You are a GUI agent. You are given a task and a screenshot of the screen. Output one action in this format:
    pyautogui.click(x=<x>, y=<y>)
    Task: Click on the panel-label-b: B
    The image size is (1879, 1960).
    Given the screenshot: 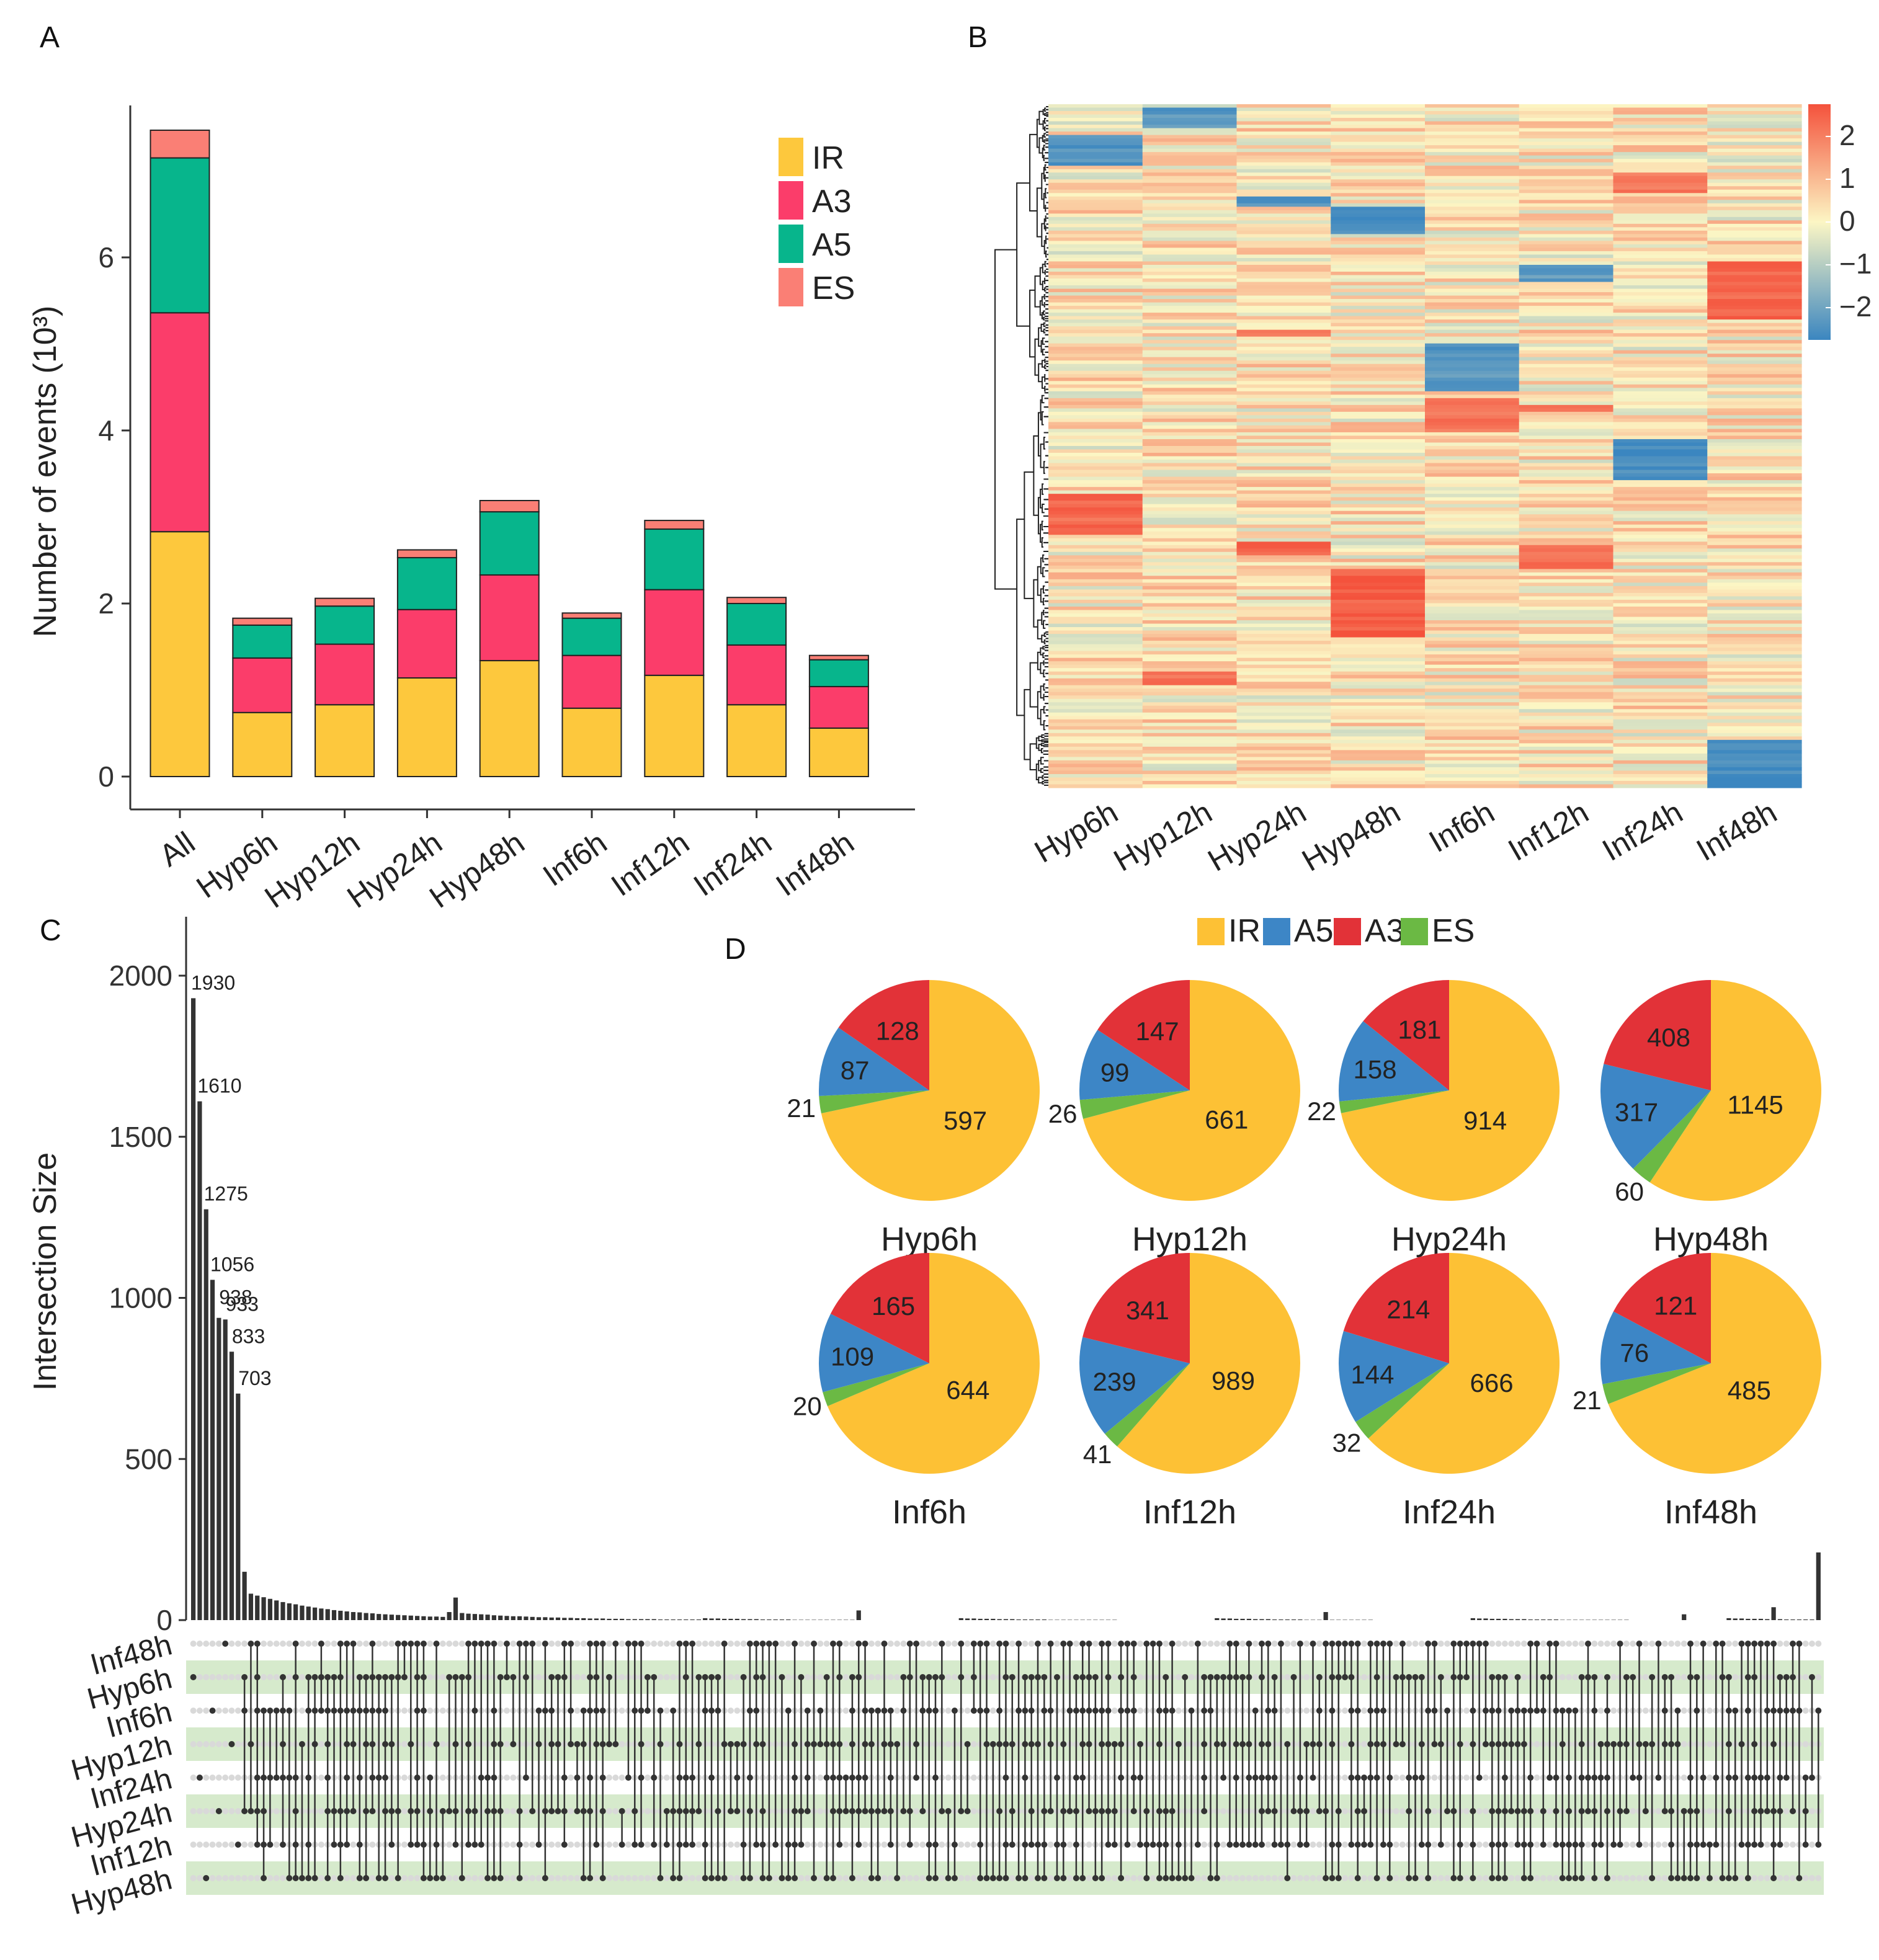 What is the action you would take?
    pyautogui.click(x=978, y=37)
    